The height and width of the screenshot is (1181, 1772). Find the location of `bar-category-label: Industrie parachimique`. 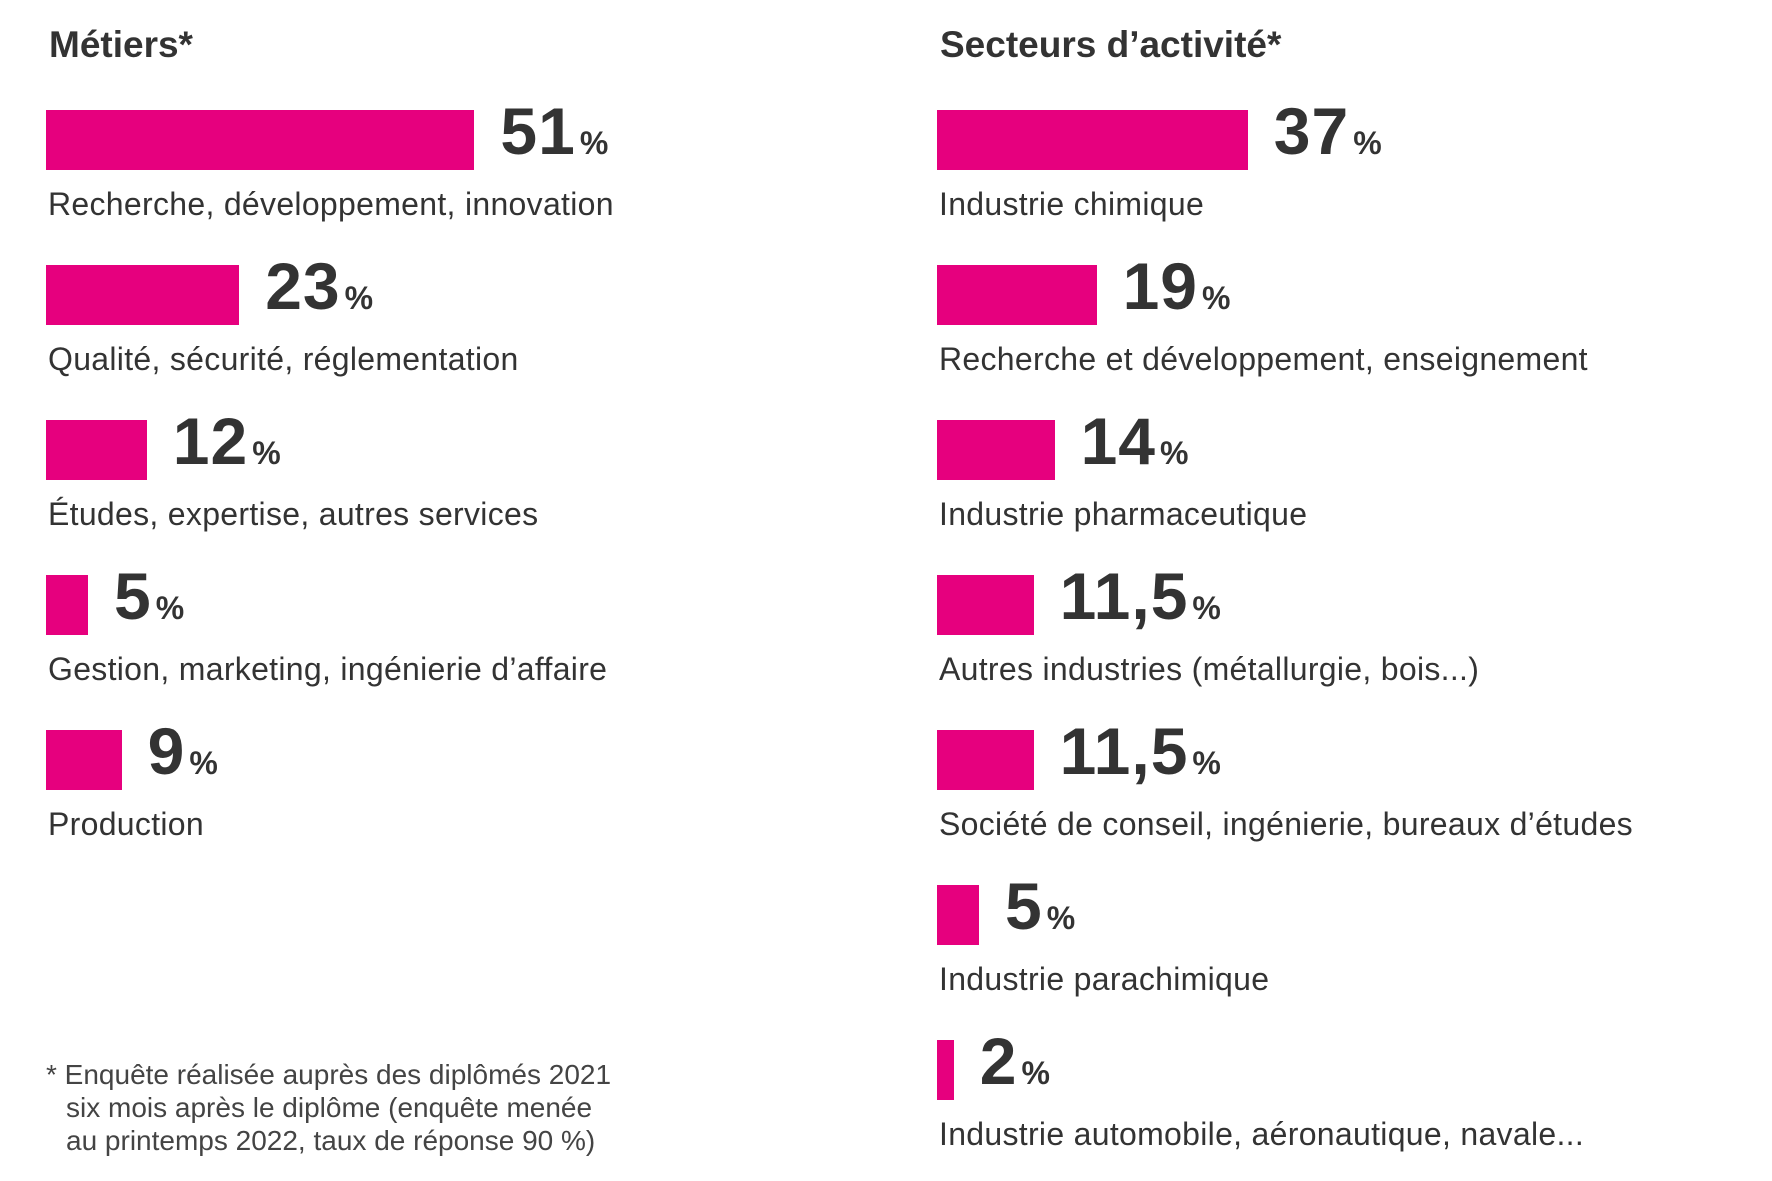

bar-category-label: Industrie parachimique is located at coordinates (1104, 979).